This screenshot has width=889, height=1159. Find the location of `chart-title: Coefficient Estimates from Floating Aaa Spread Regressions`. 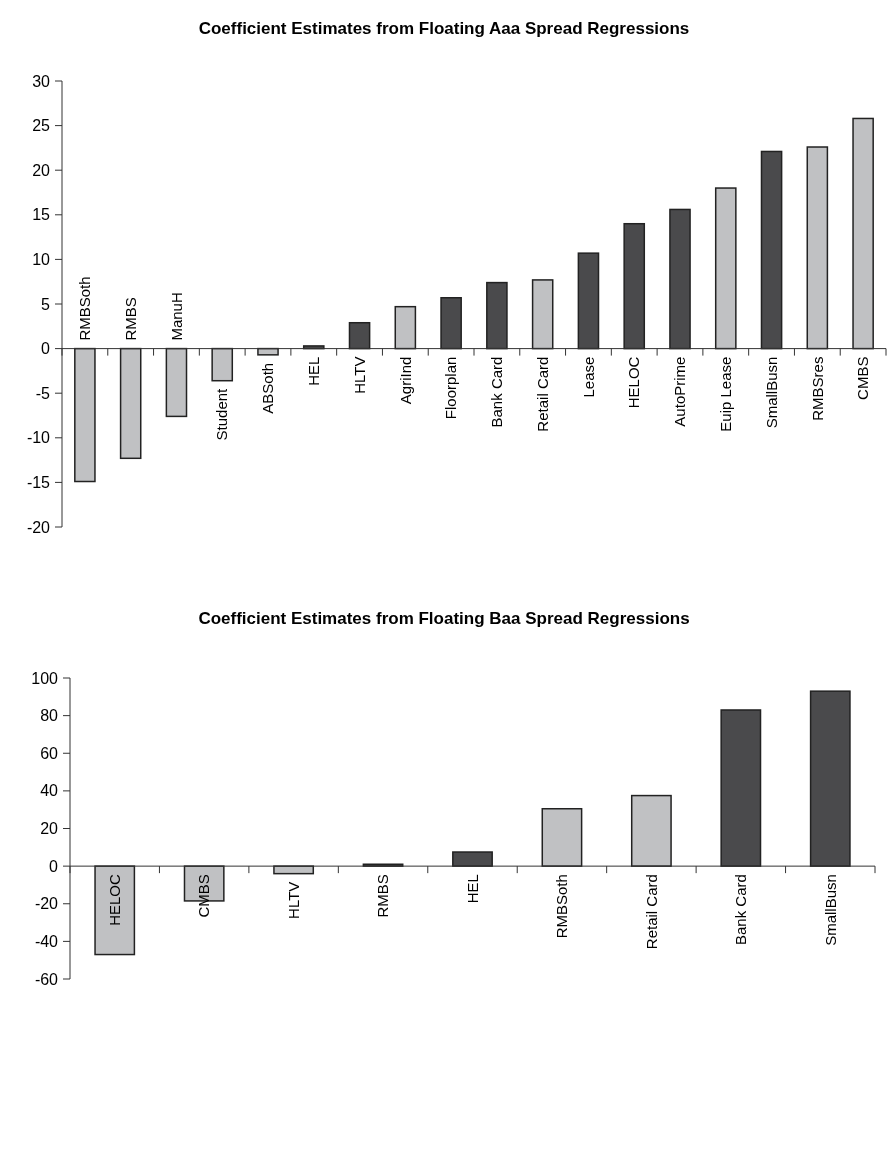

chart-title: Coefficient Estimates from Floating Aaa Spread Regressions is located at coordinates (444, 28).